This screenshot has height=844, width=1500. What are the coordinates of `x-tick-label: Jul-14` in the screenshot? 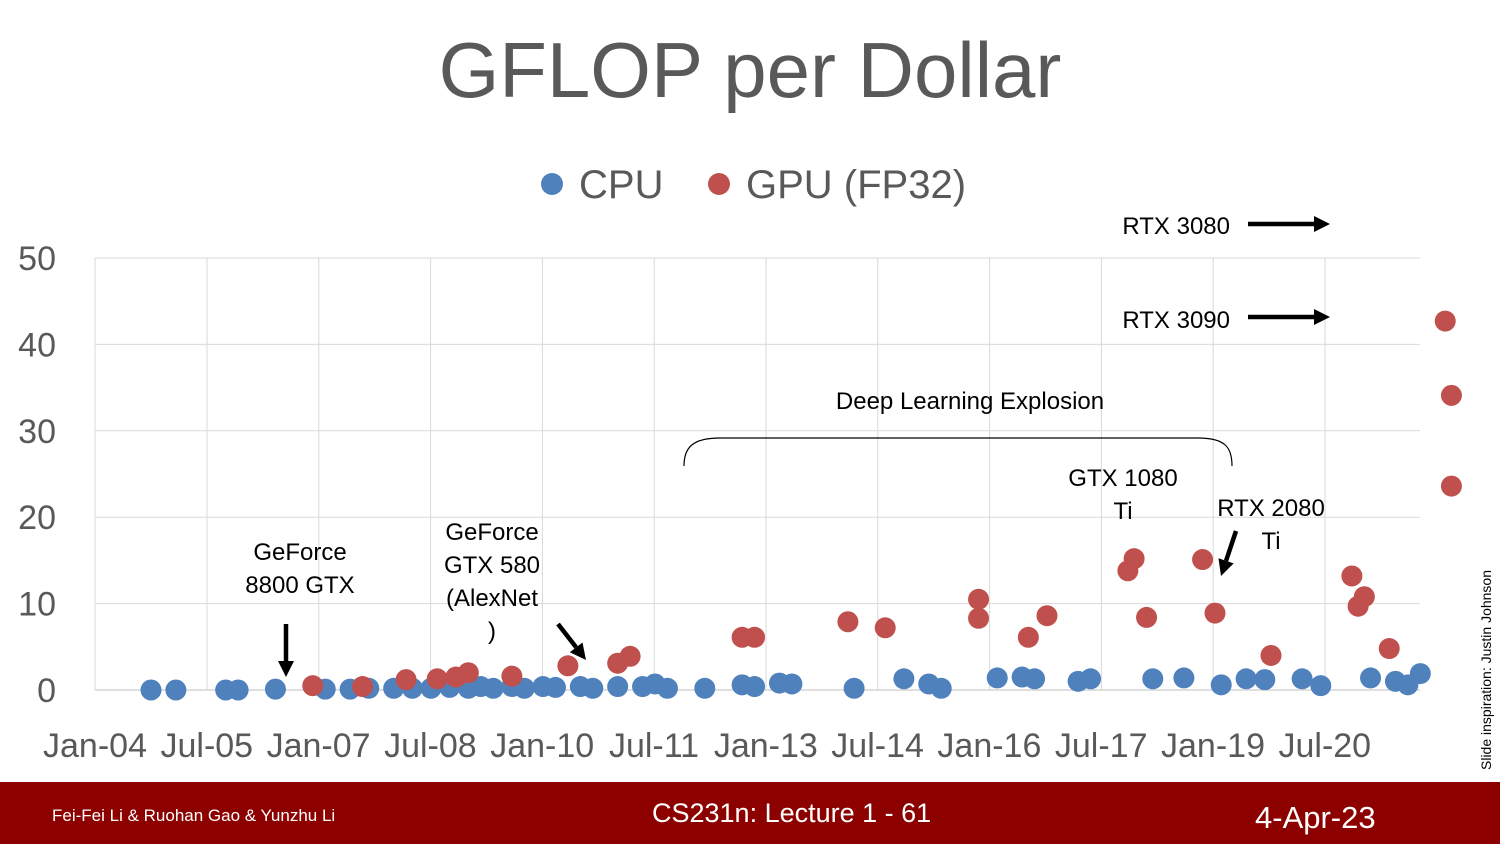 It's located at (877, 746).